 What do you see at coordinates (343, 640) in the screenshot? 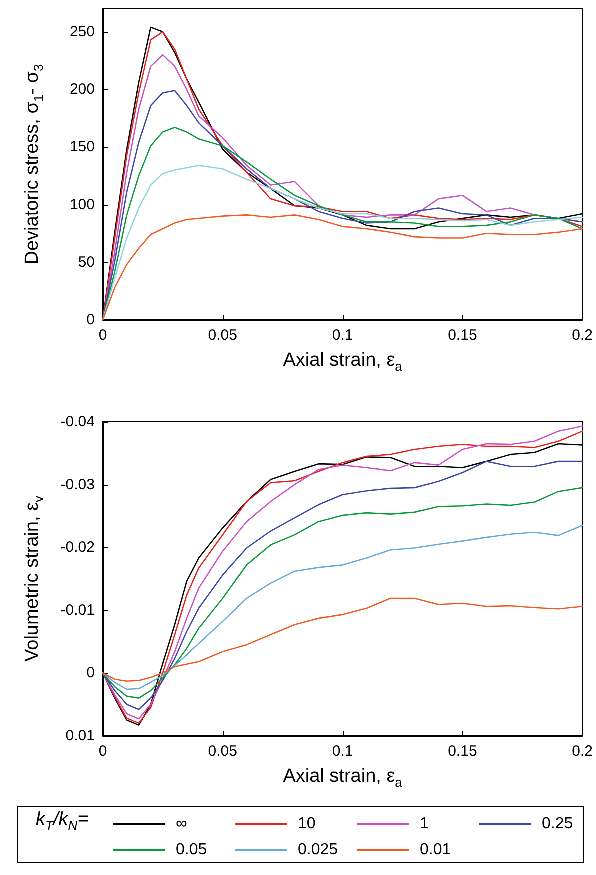
I see `line-series` at bounding box center [343, 640].